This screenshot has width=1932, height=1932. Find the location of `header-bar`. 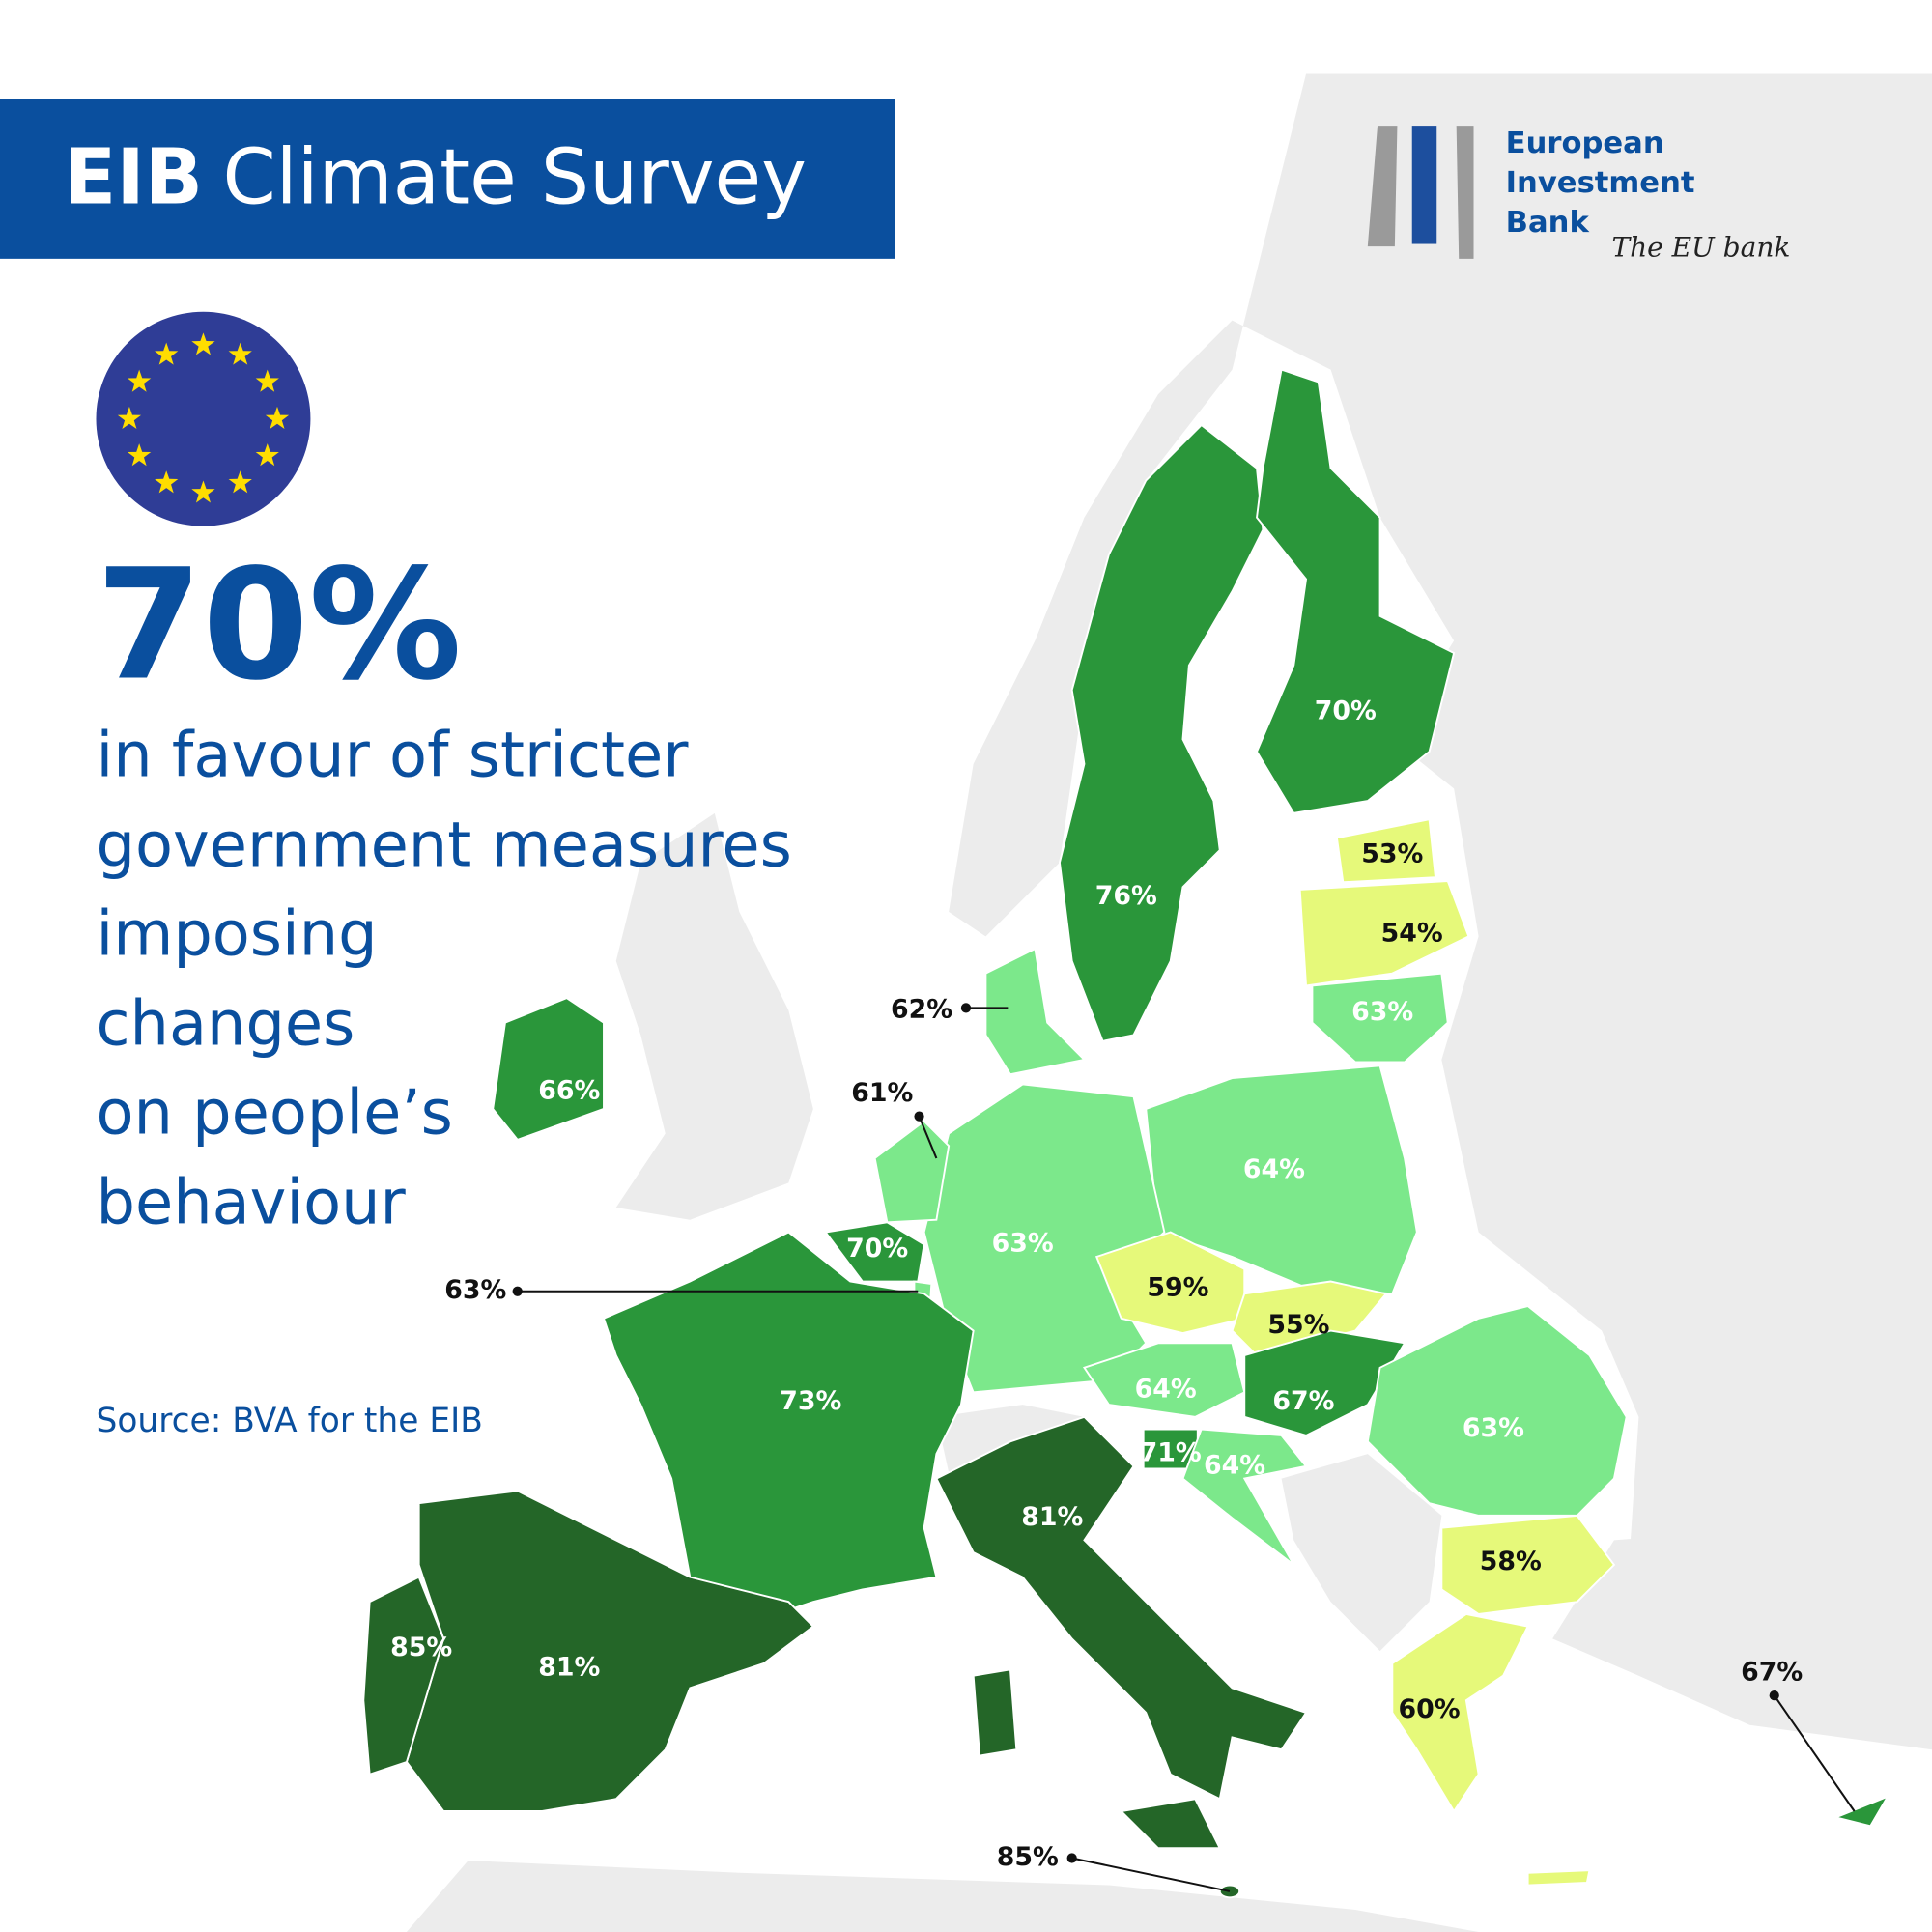

header-bar is located at coordinates (447, 179).